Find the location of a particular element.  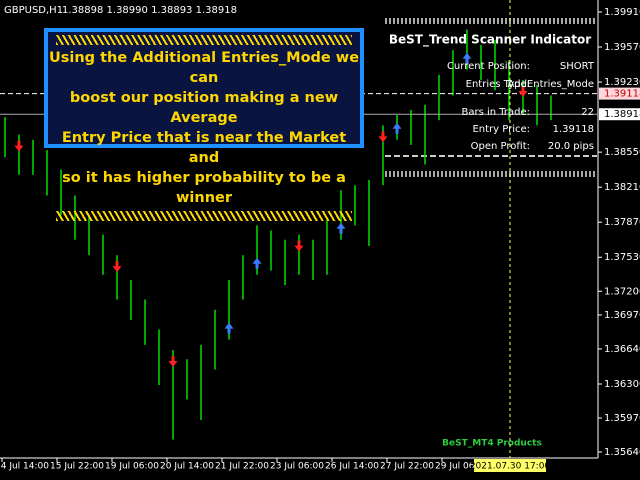

y-tick-label: 1.38550 is located at coordinates (622, 152).